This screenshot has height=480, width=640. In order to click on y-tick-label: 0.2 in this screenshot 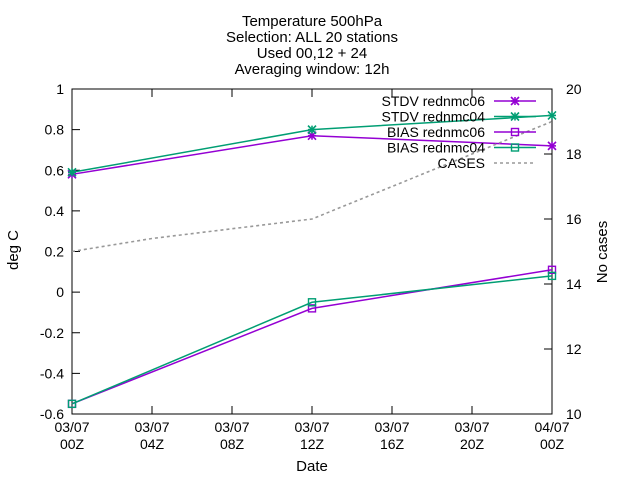, I will do `click(55, 252)`.